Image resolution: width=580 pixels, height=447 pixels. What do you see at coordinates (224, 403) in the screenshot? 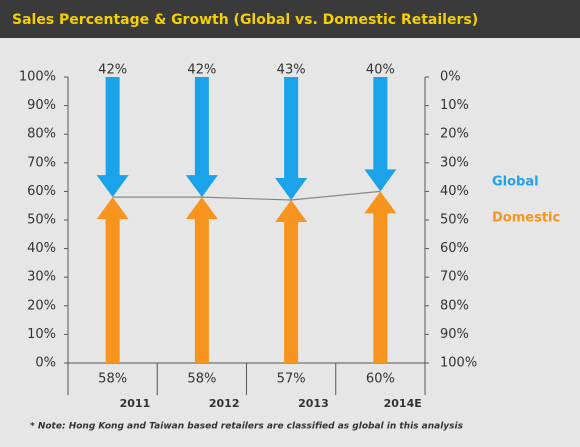
I see `x-tick-label: 2012` at bounding box center [224, 403].